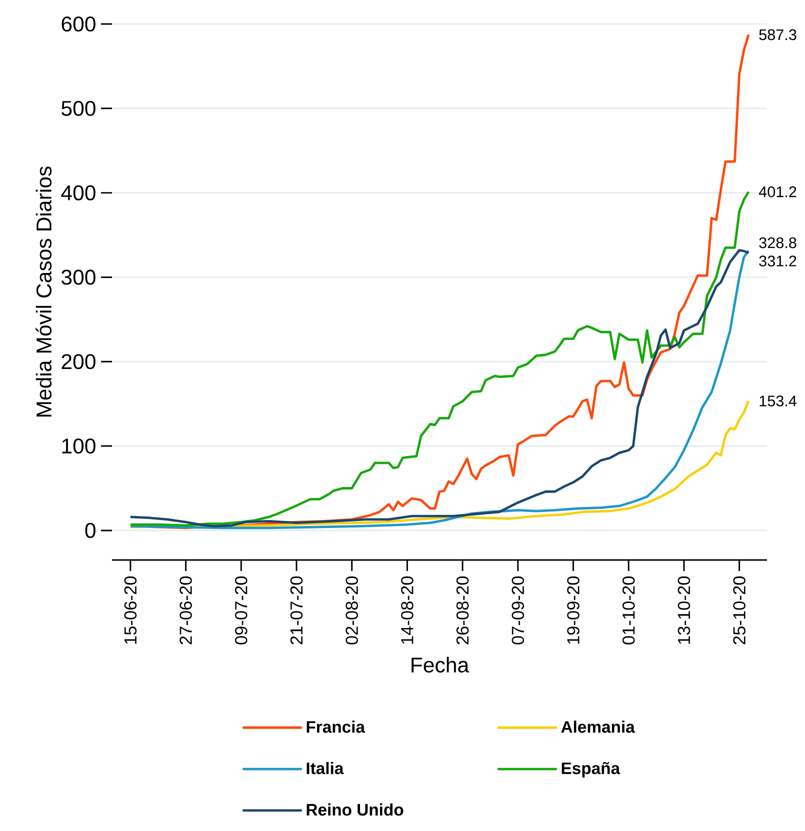 This screenshot has width=805, height=831. I want to click on legend-label: Reino Unido, so click(355, 809).